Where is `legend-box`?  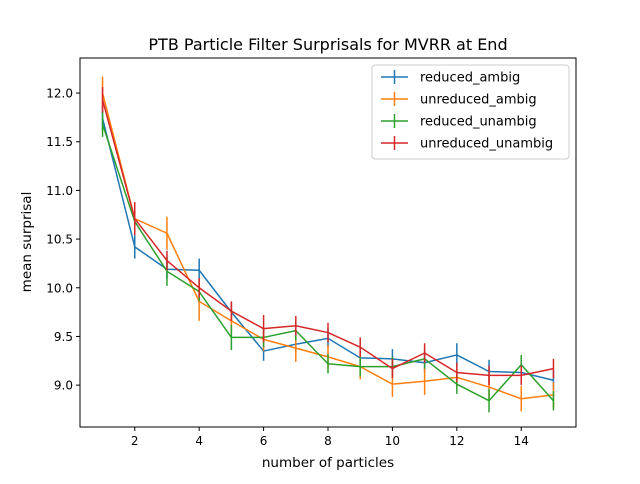
legend-box is located at coordinates (470, 112).